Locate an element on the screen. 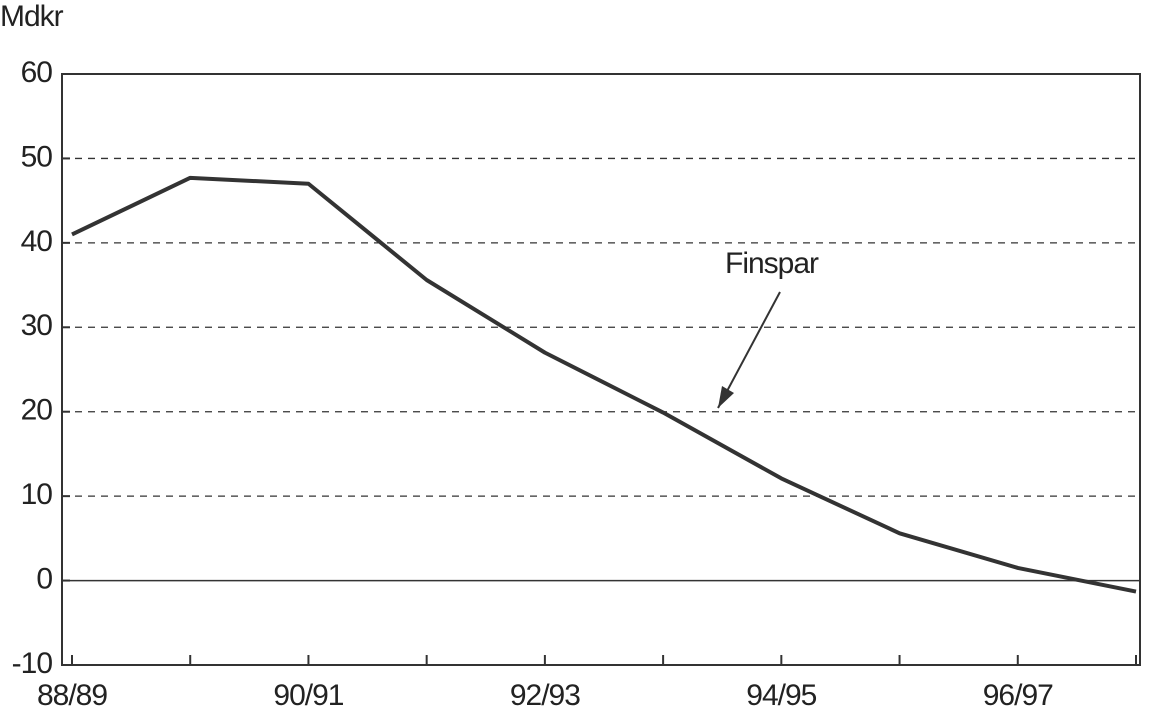 This screenshot has height=713, width=1151. y-tick-label: -10 is located at coordinates (32, 663).